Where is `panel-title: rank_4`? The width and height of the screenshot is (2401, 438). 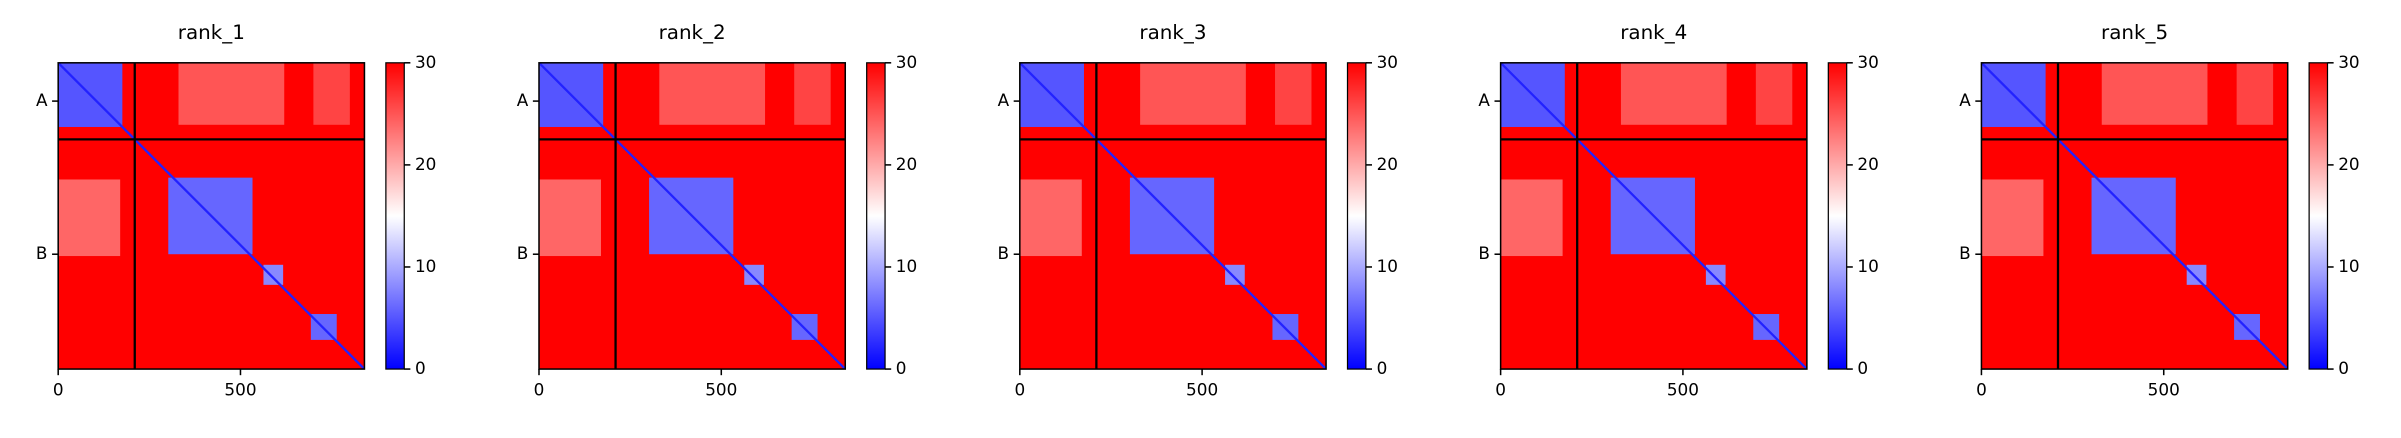 panel-title: rank_4 is located at coordinates (1653, 32).